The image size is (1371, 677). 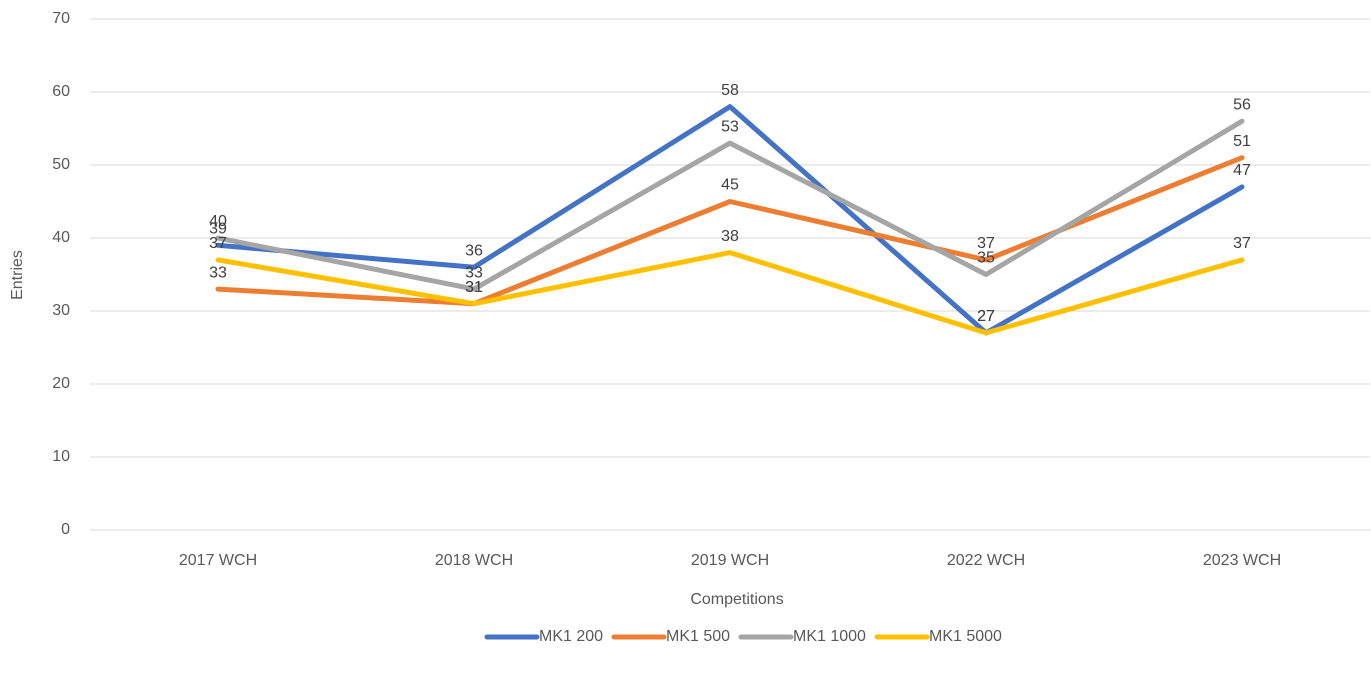 What do you see at coordinates (730, 90) in the screenshot?
I see `data-label: 58` at bounding box center [730, 90].